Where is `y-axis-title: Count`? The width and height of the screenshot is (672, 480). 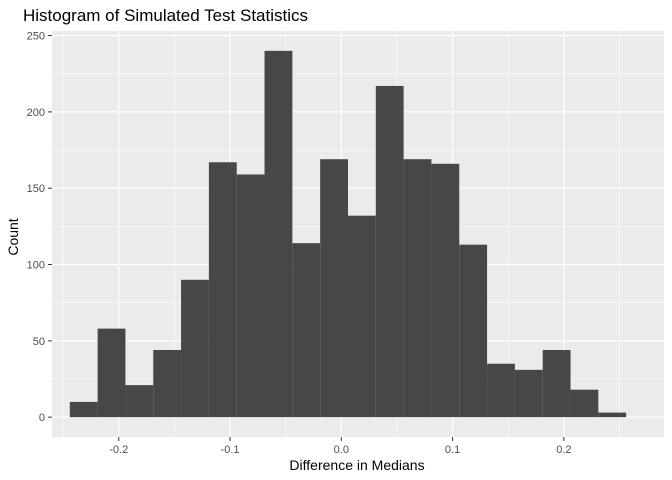 y-axis-title: Count is located at coordinates (13, 236).